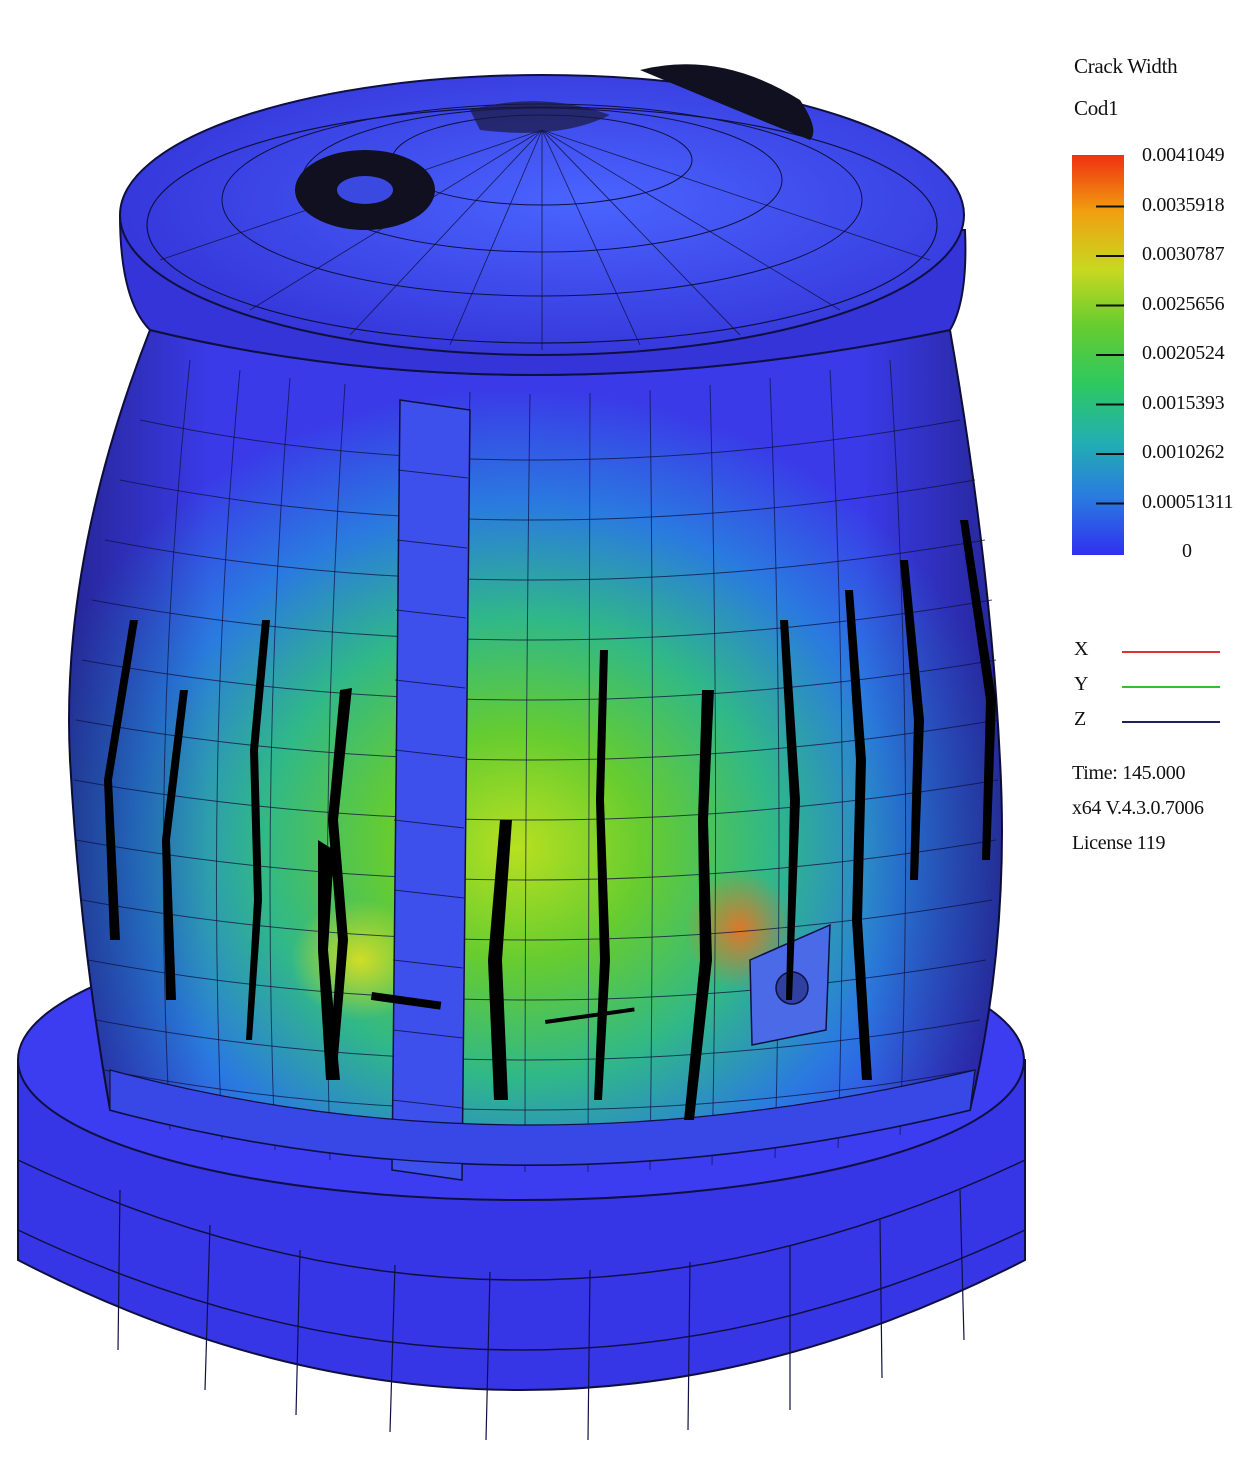 The image size is (1257, 1468). What do you see at coordinates (1183, 155) in the screenshot?
I see `legend-tick-label: 0.0041049` at bounding box center [1183, 155].